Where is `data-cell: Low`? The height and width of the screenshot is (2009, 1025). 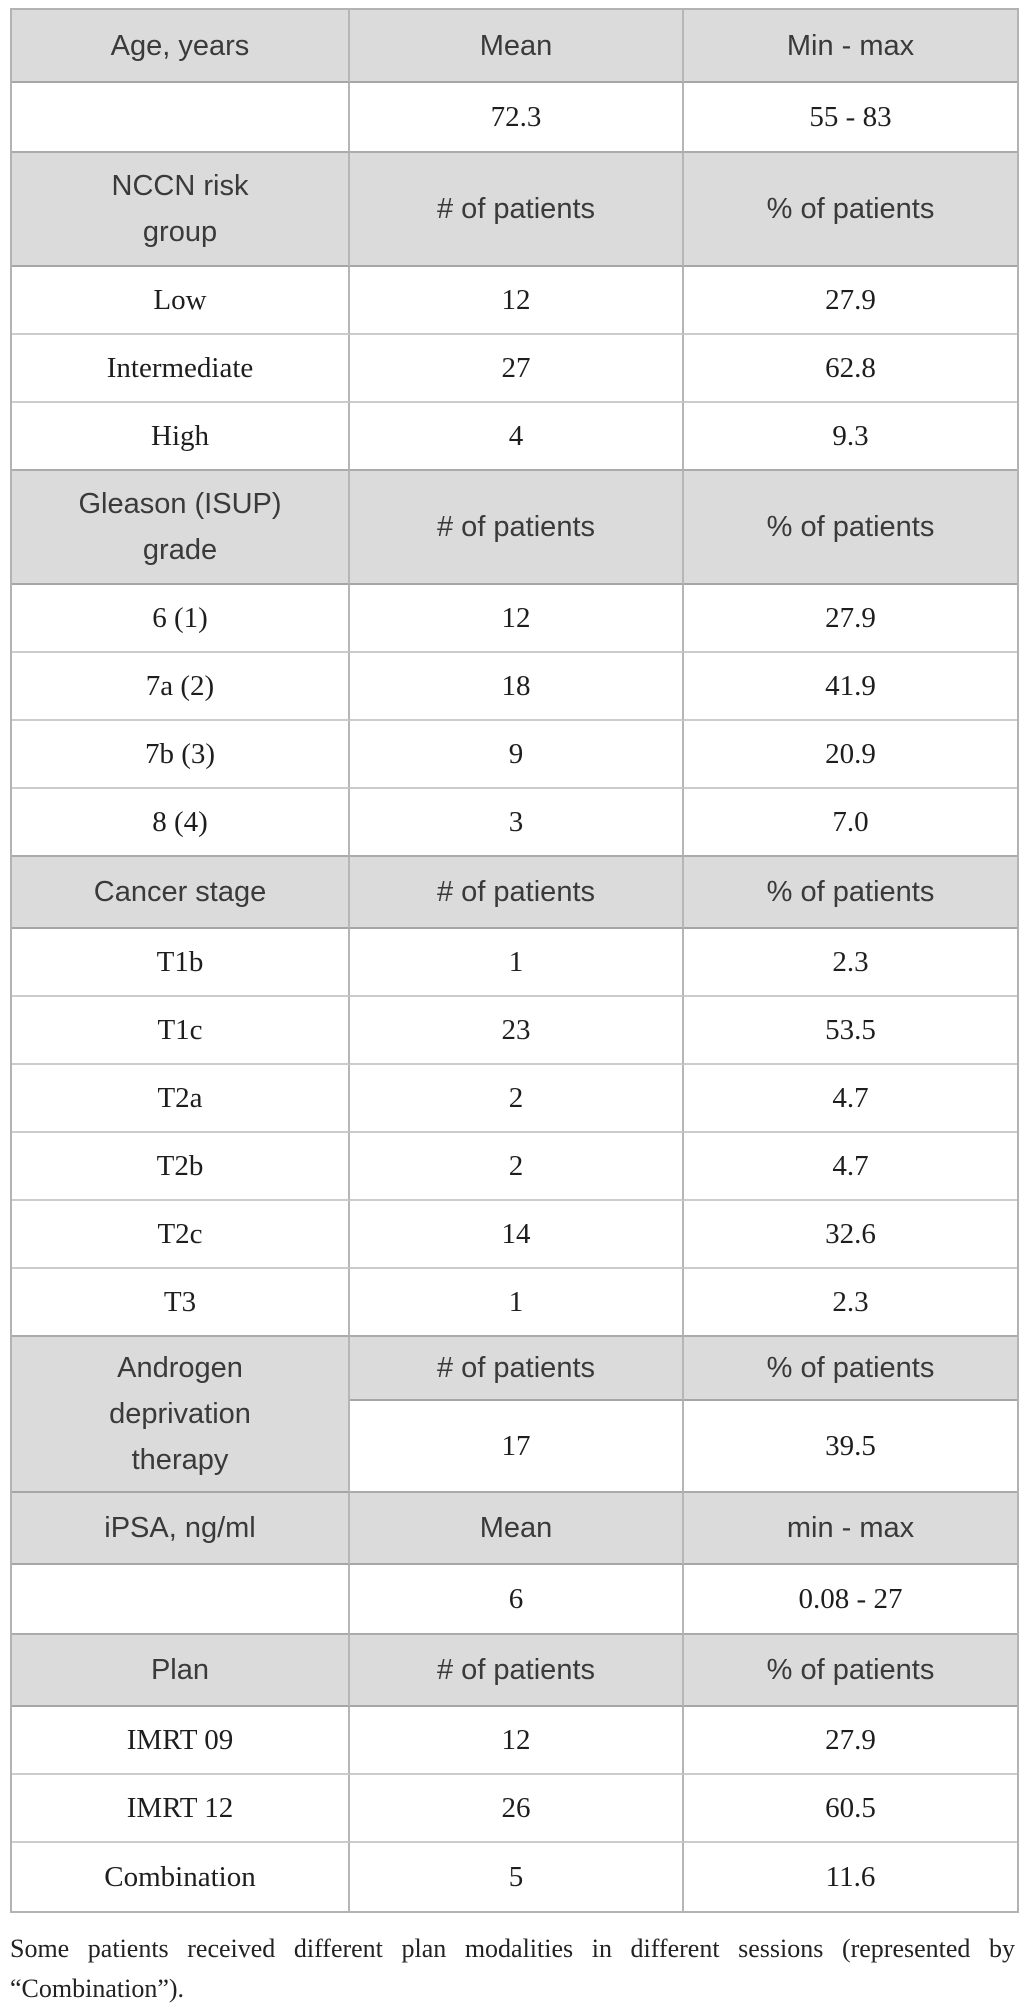
data-cell: Low is located at coordinates (181, 301).